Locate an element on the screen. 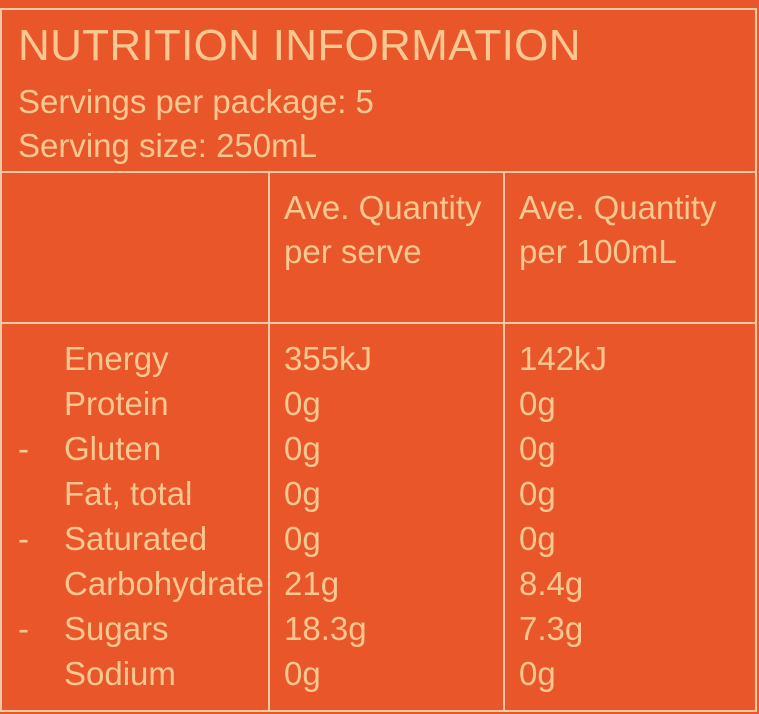 This screenshot has height=714, width=759. table-row: - Gluten 0g 0g is located at coordinates (379, 448).